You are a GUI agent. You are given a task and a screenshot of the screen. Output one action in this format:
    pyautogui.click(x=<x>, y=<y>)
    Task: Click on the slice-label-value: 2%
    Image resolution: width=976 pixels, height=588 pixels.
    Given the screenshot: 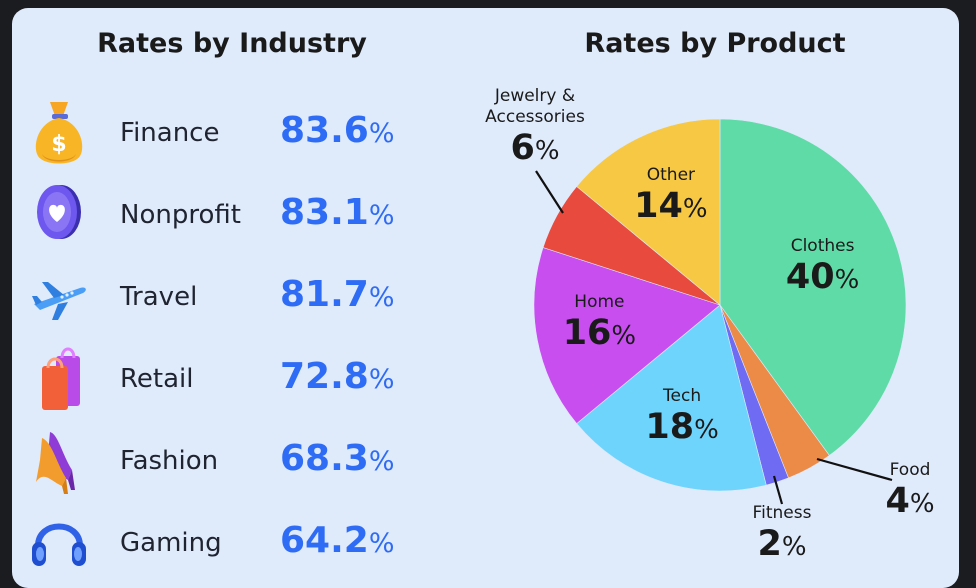 What is the action you would take?
    pyautogui.click(x=782, y=544)
    